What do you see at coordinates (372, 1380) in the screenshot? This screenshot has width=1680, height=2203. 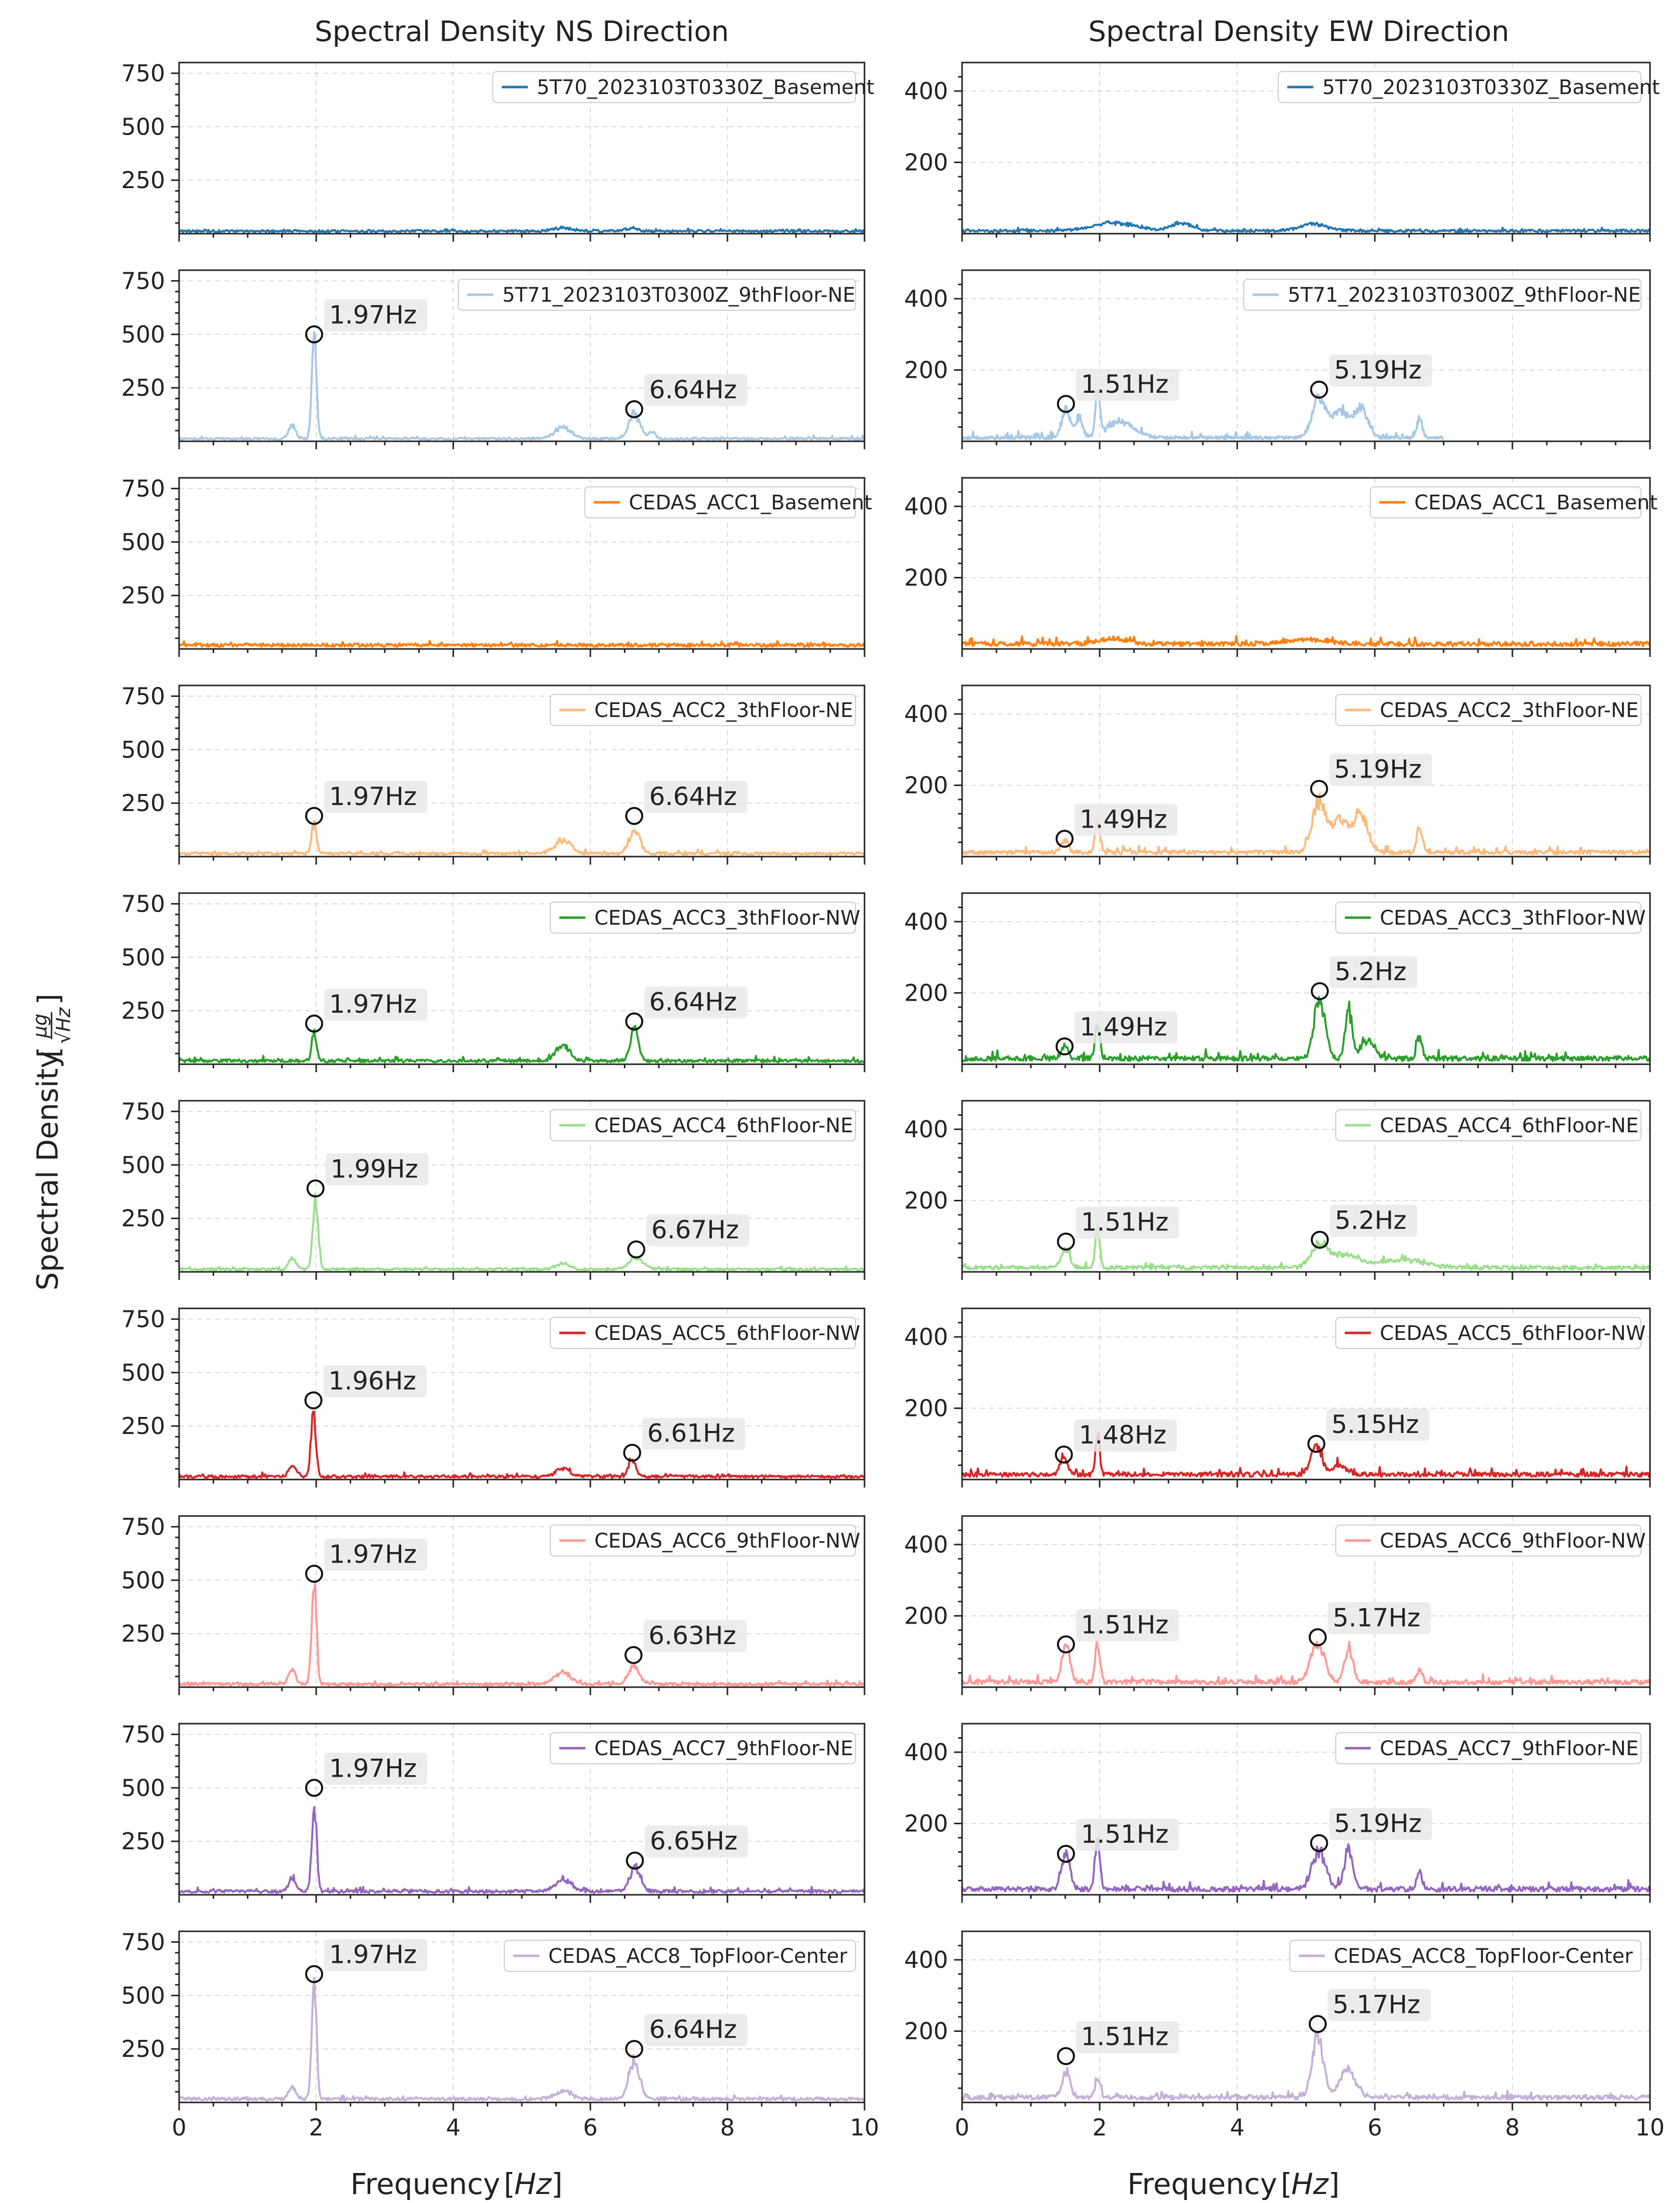 I see `peak-label: 1.96Hz` at bounding box center [372, 1380].